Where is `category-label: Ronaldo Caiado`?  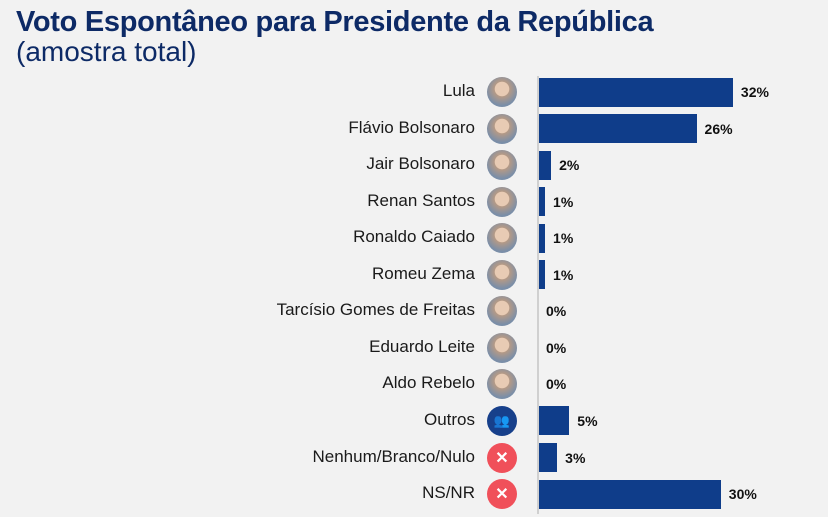 category-label: Ronaldo Caiado is located at coordinates (414, 237).